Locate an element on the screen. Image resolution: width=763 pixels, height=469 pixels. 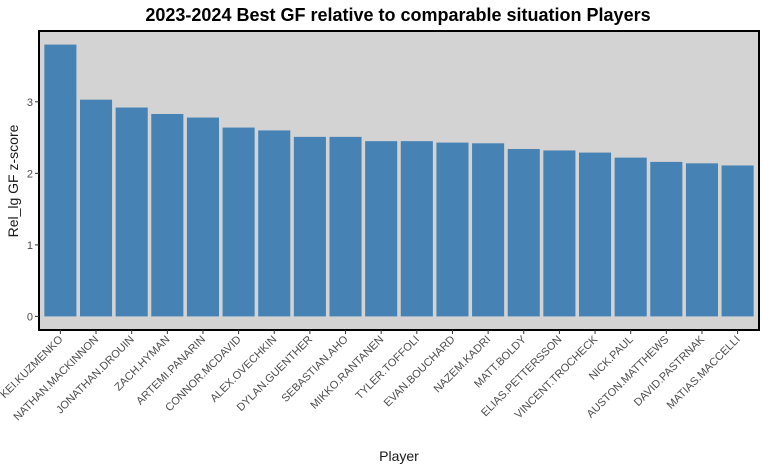
bar-connor-mcdavid is located at coordinates (238, 222).